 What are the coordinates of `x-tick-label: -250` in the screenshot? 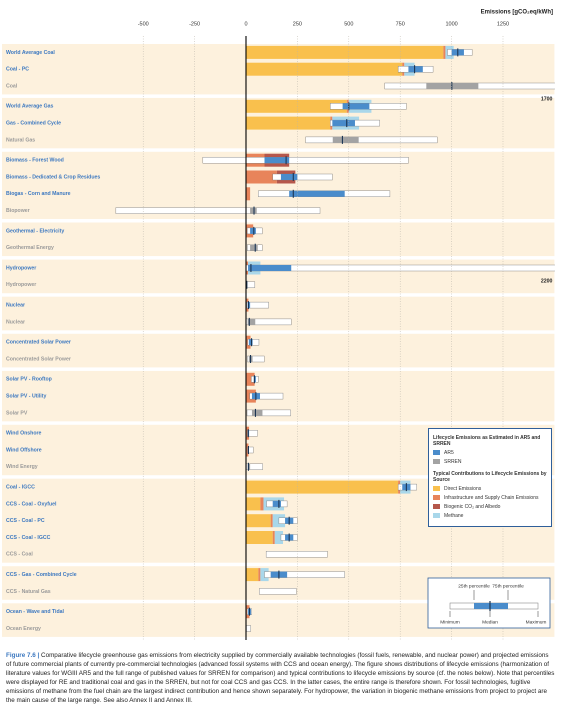 It's located at (194, 24).